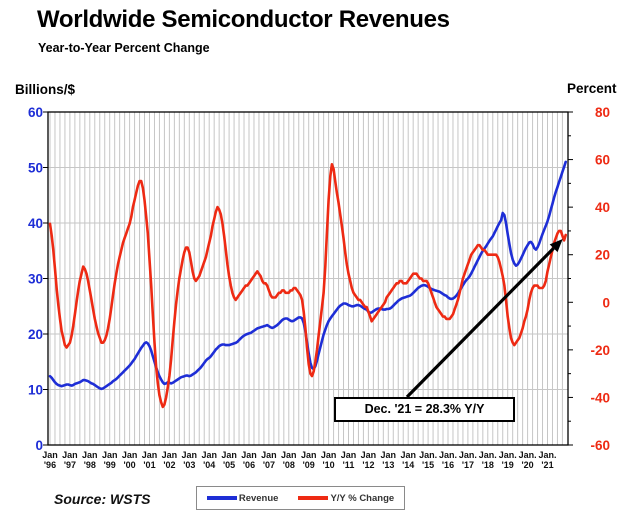  What do you see at coordinates (602, 255) in the screenshot?
I see `right-axis-tick-label: 20` at bounding box center [602, 255].